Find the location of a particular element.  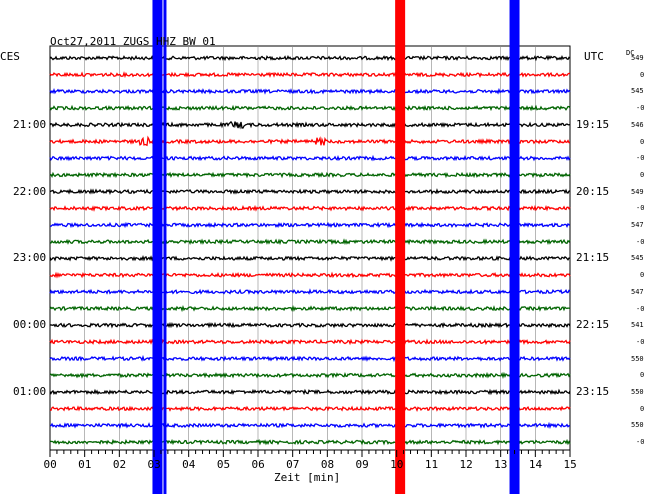

left-timezone-label: CES is located at coordinates (10, 56).